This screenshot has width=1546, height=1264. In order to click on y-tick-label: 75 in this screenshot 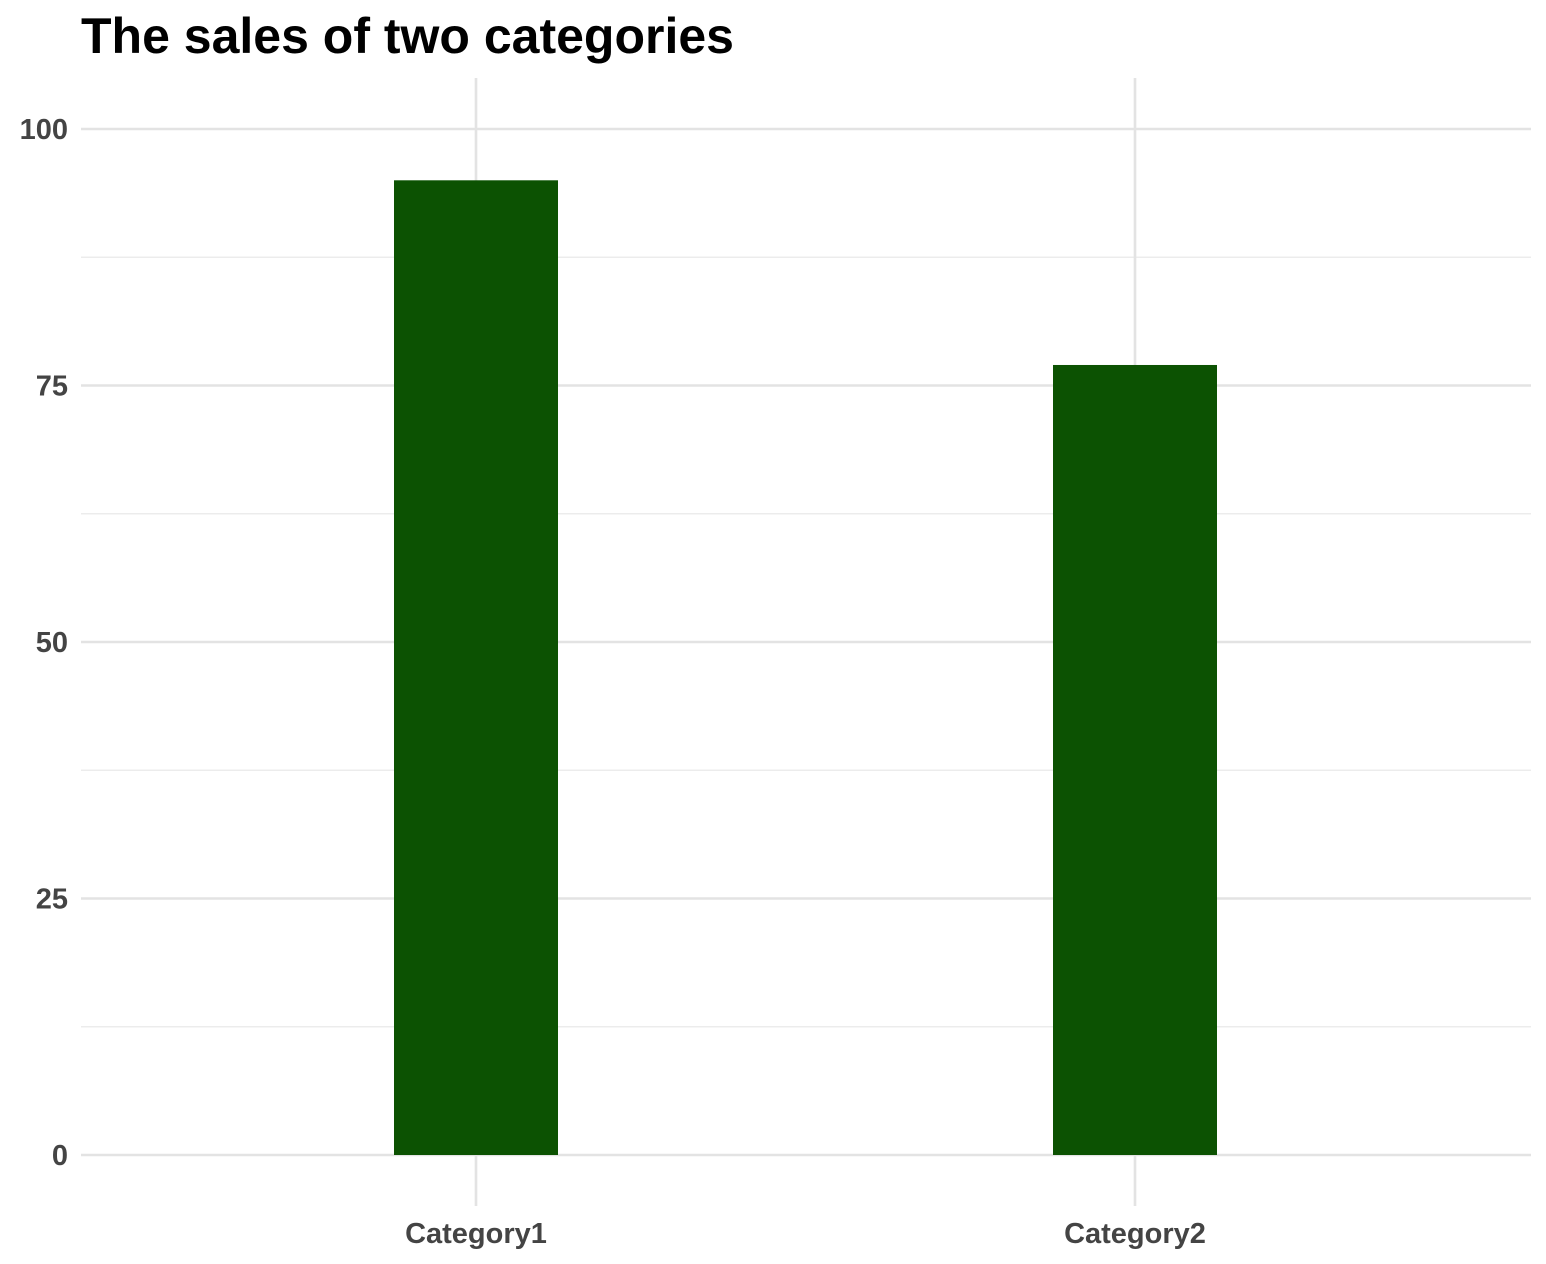, I will do `click(52, 387)`.